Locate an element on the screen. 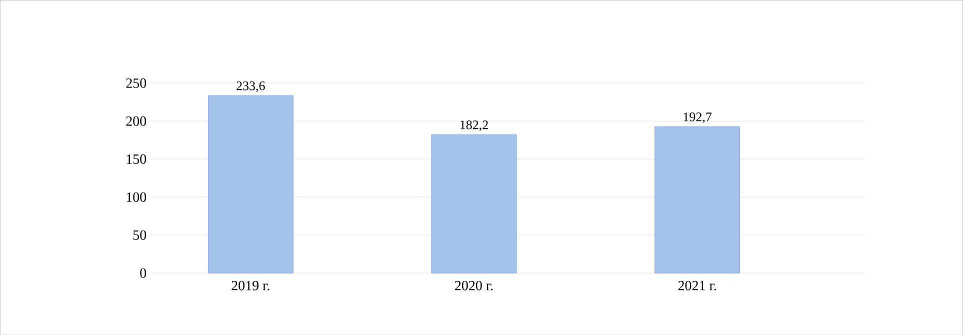  y-tick-label: 50 is located at coordinates (139, 235).